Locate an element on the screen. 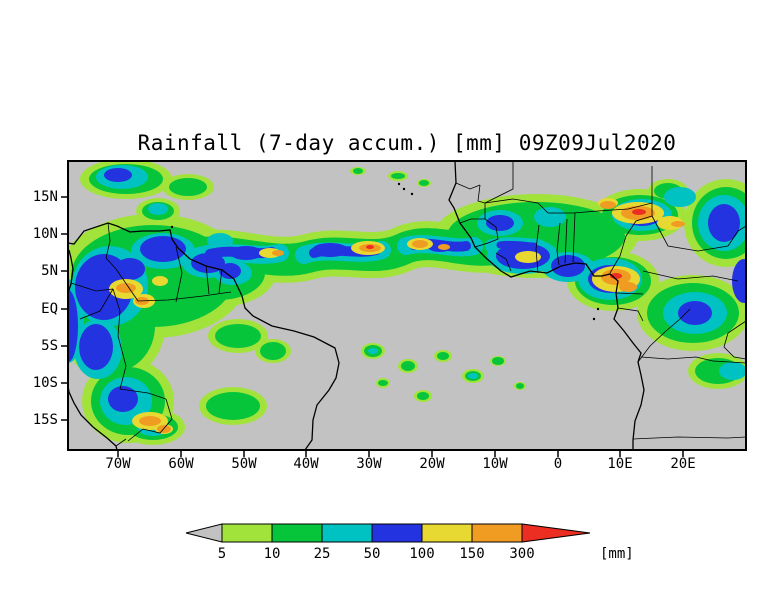 This screenshot has width=784, height=612. lat-tick-marks is located at coordinates (64, 308).